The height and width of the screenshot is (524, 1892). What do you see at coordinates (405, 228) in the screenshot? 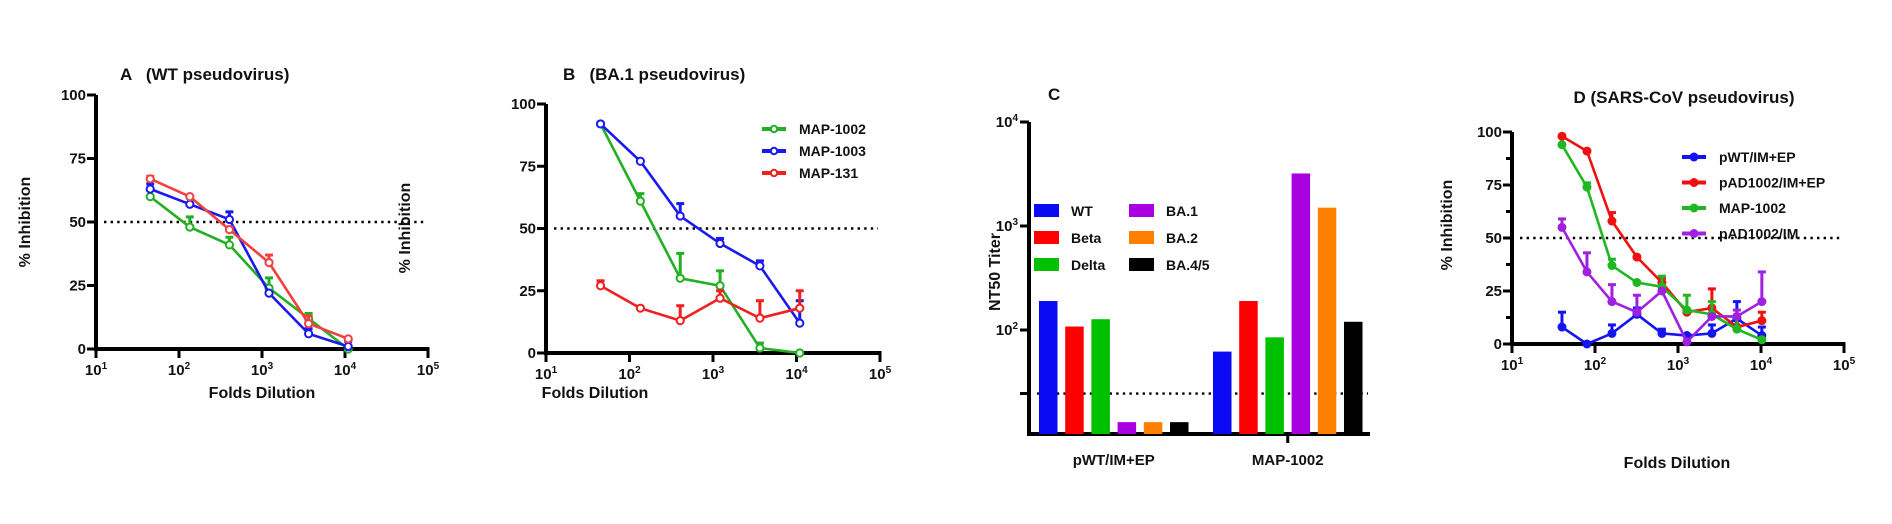
I see `panel-b-y-axis-label: % Inhibition` at bounding box center [405, 228].